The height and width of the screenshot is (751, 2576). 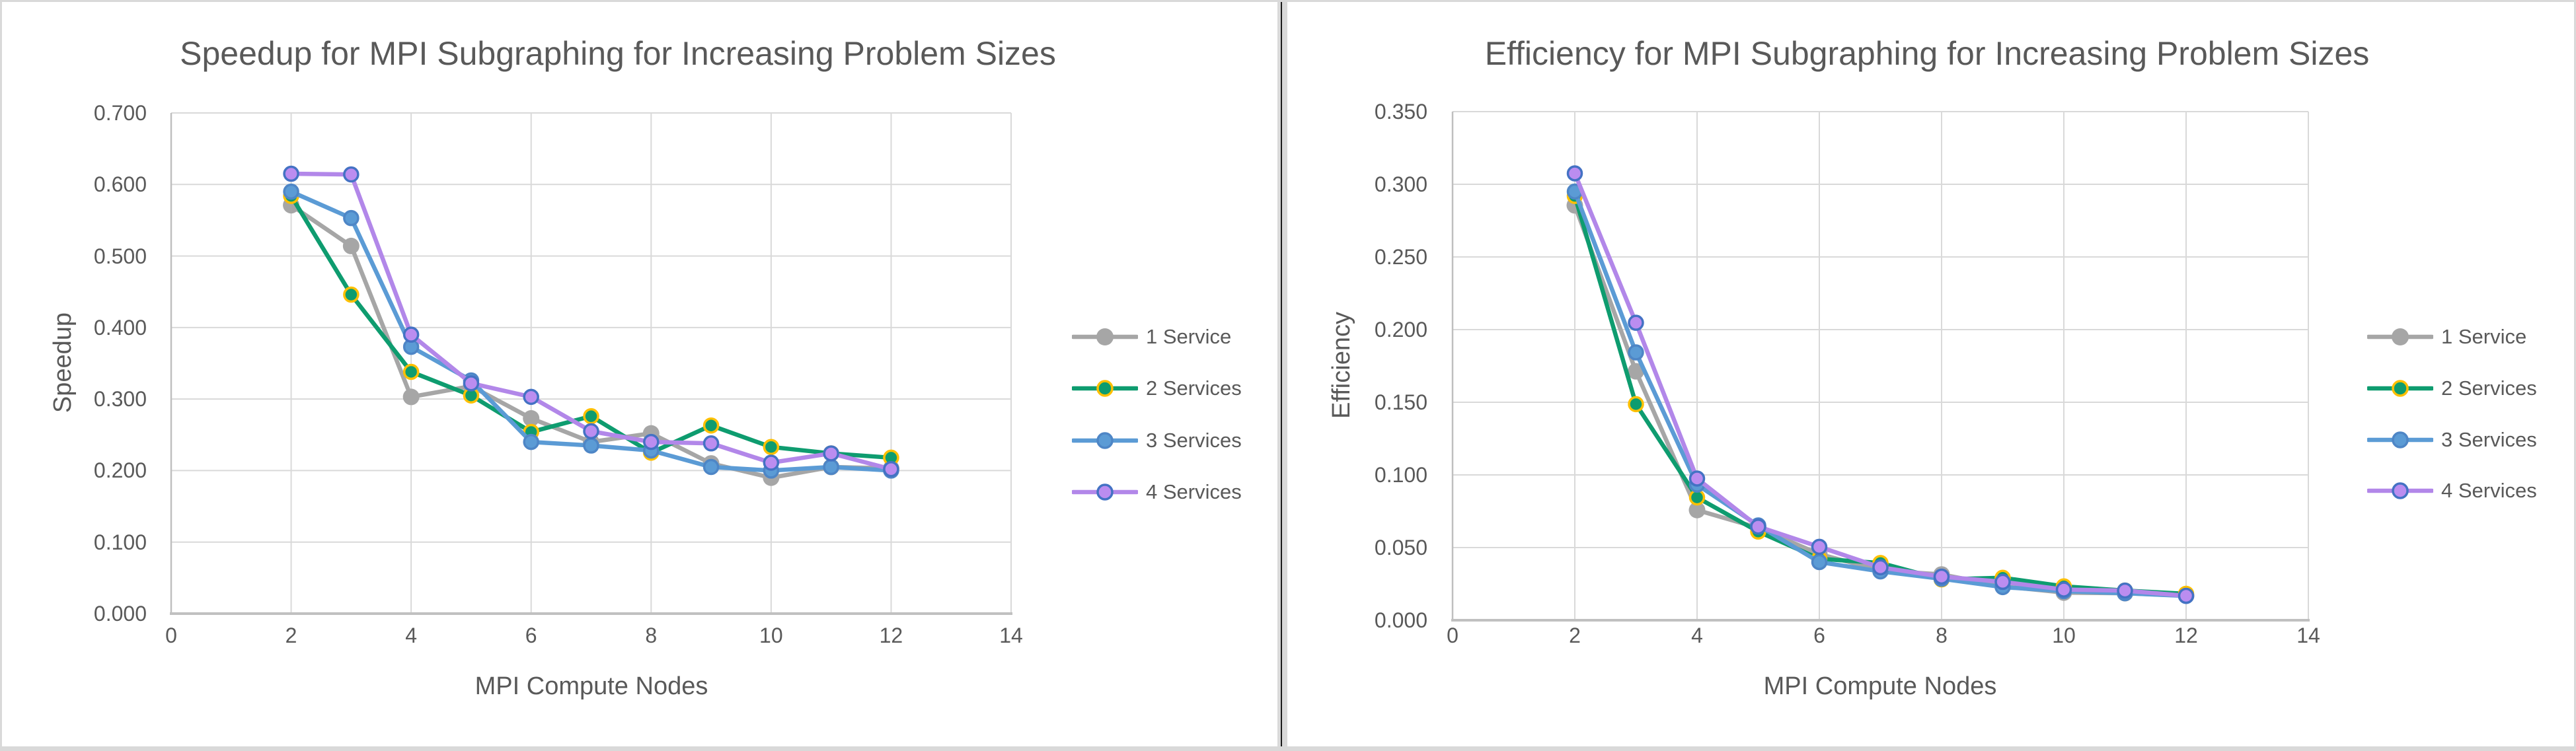 What do you see at coordinates (1400, 329) in the screenshot?
I see `y-tick-label: 0.200` at bounding box center [1400, 329].